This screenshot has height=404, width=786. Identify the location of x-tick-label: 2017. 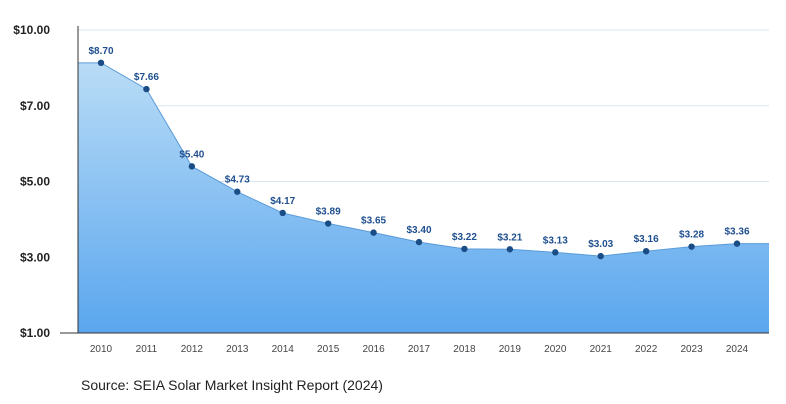
(419, 349).